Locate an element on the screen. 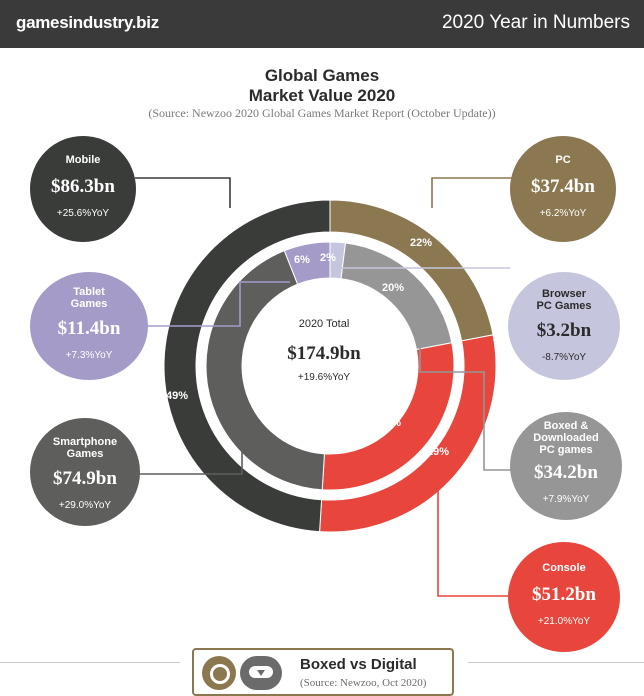  connector-mobile is located at coordinates (183, 192).